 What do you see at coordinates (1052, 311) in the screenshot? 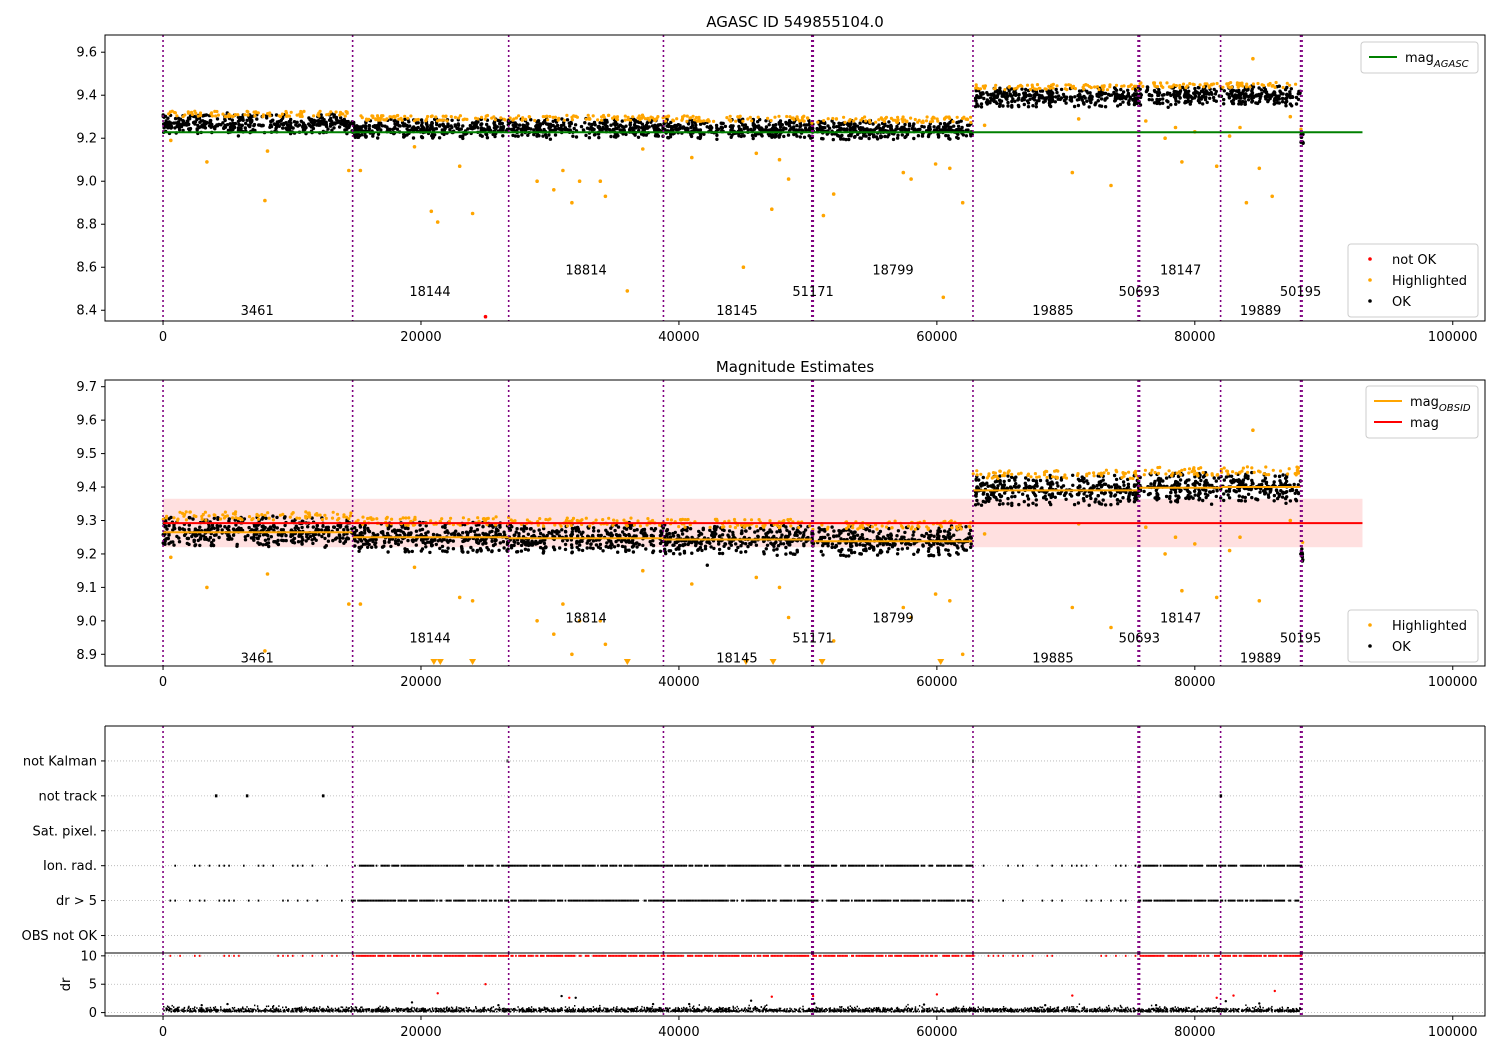
I see `obsid-label: 19885` at bounding box center [1052, 311].